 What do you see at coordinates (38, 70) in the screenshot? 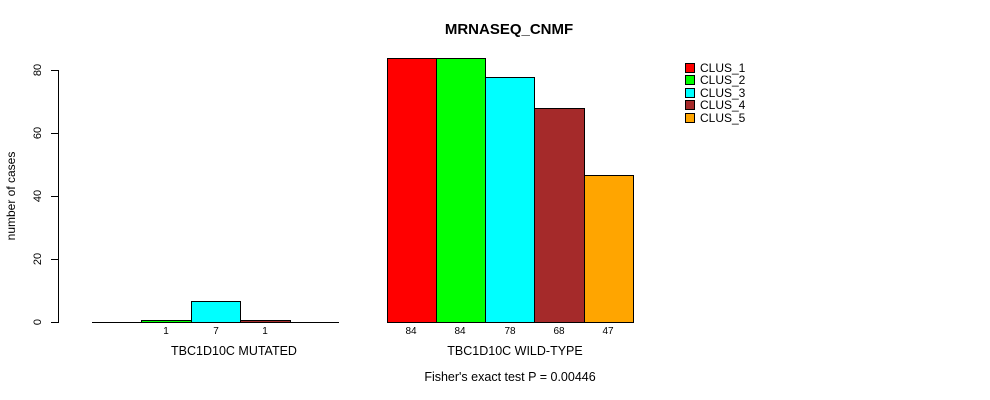
I see `y-tick-label: 80` at bounding box center [38, 70].